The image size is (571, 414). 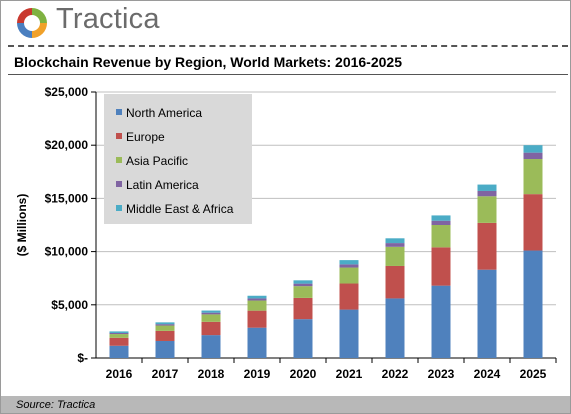 I want to click on x-tick-label: 2019, so click(x=257, y=374).